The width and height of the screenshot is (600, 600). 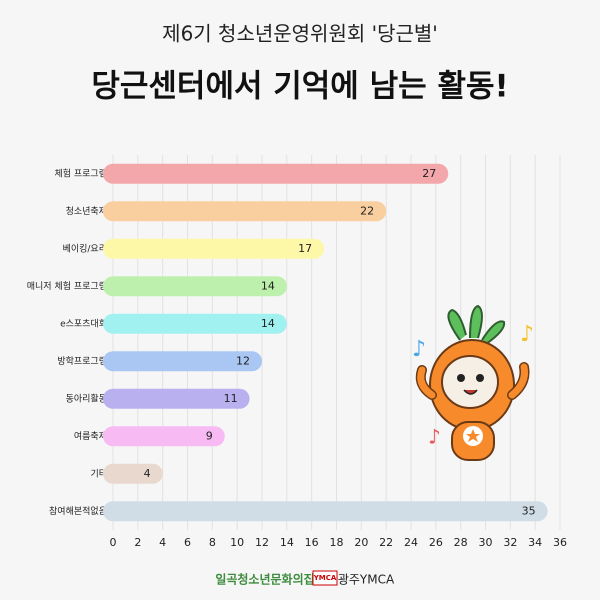 What do you see at coordinates (436, 542) in the screenshot?
I see `x-tick-label: 26` at bounding box center [436, 542].